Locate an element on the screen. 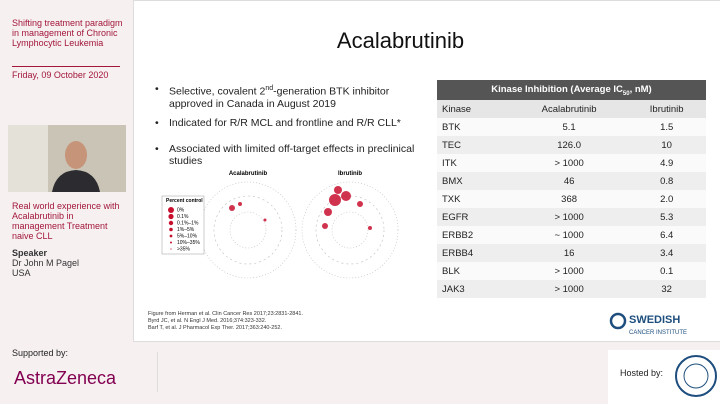  institution-logo: SWEDISH CANCER INSTITUTE is located at coordinates (648, 324).